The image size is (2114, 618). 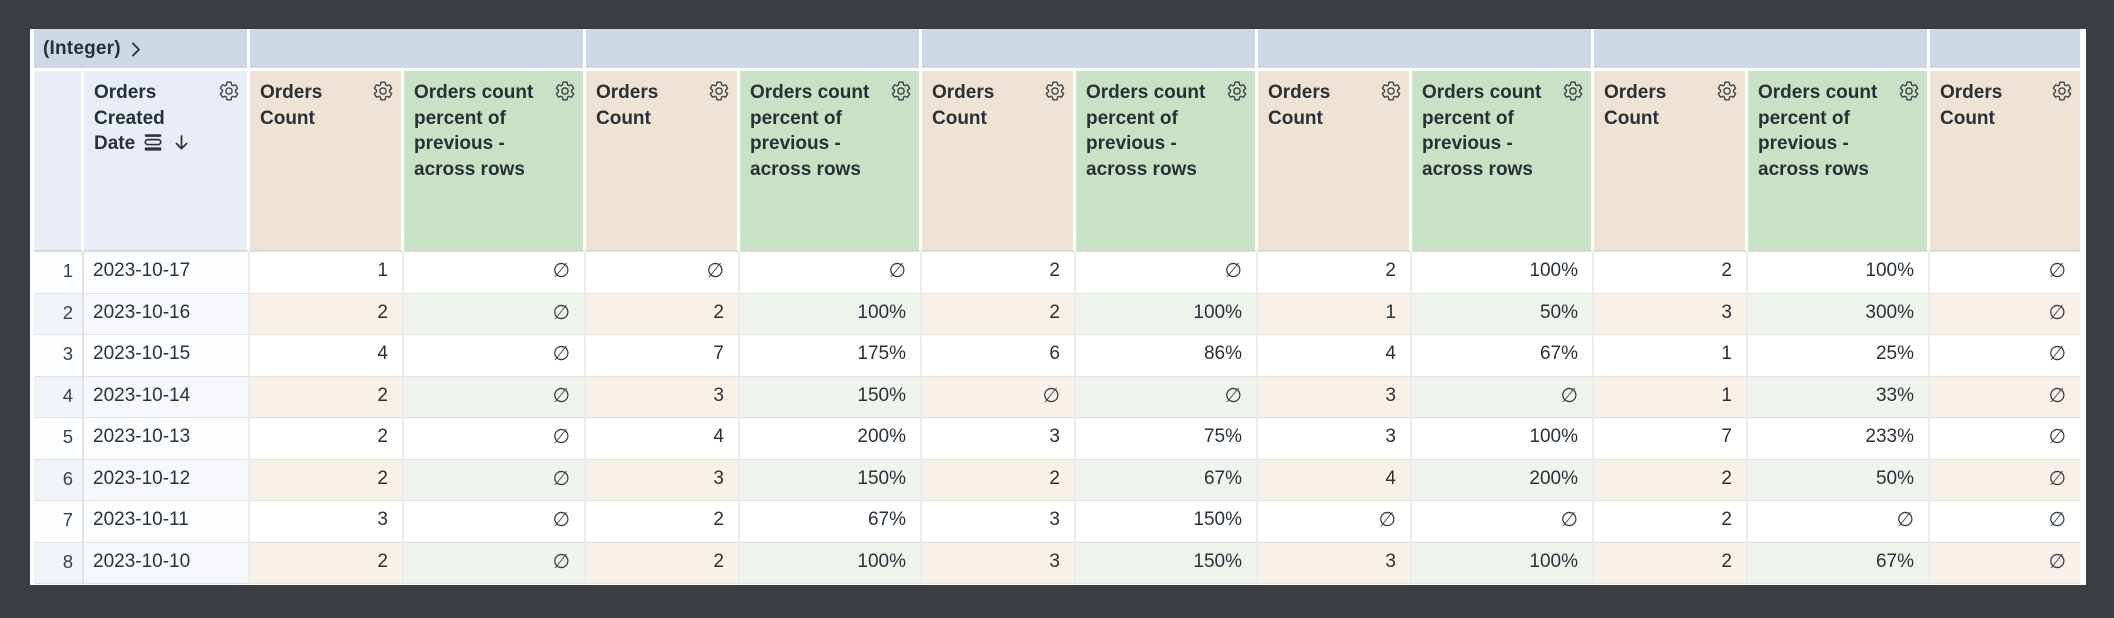 I want to click on count-cell: 7, so click(x=663, y=356).